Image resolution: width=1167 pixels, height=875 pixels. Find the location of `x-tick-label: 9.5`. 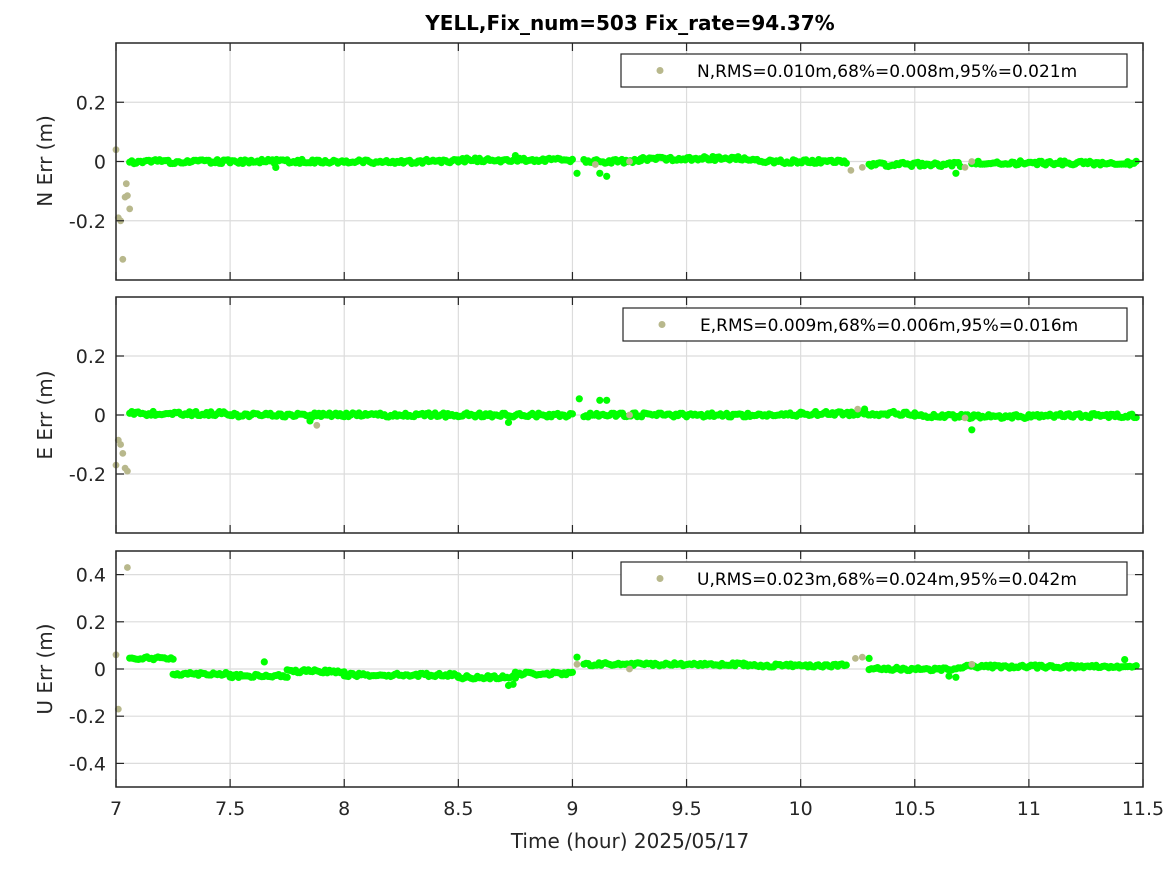

x-tick-label: 9.5 is located at coordinates (686, 809).